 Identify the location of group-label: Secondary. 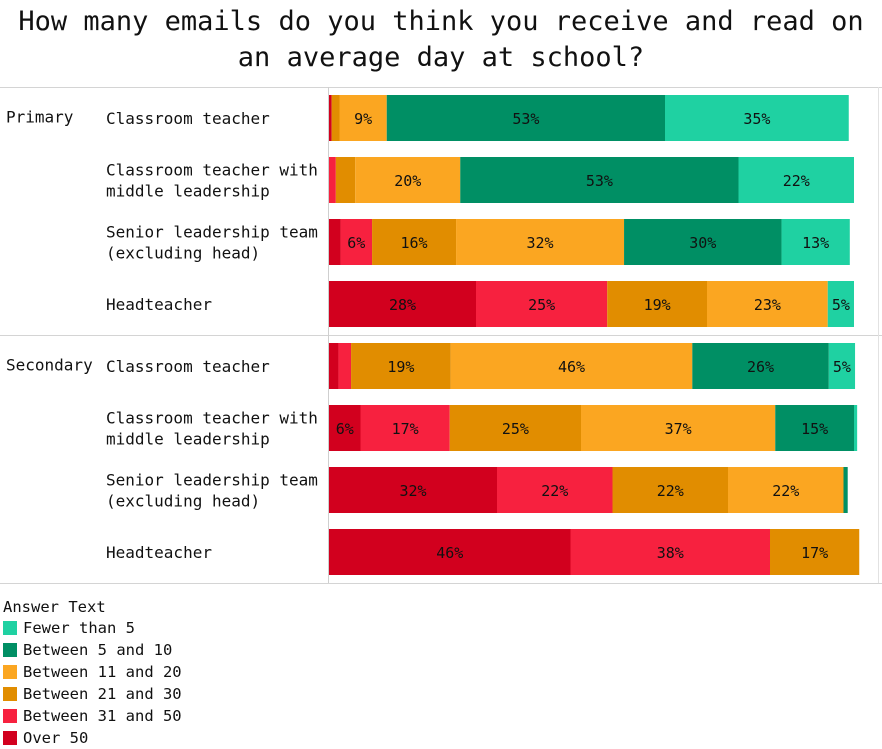
(49, 365).